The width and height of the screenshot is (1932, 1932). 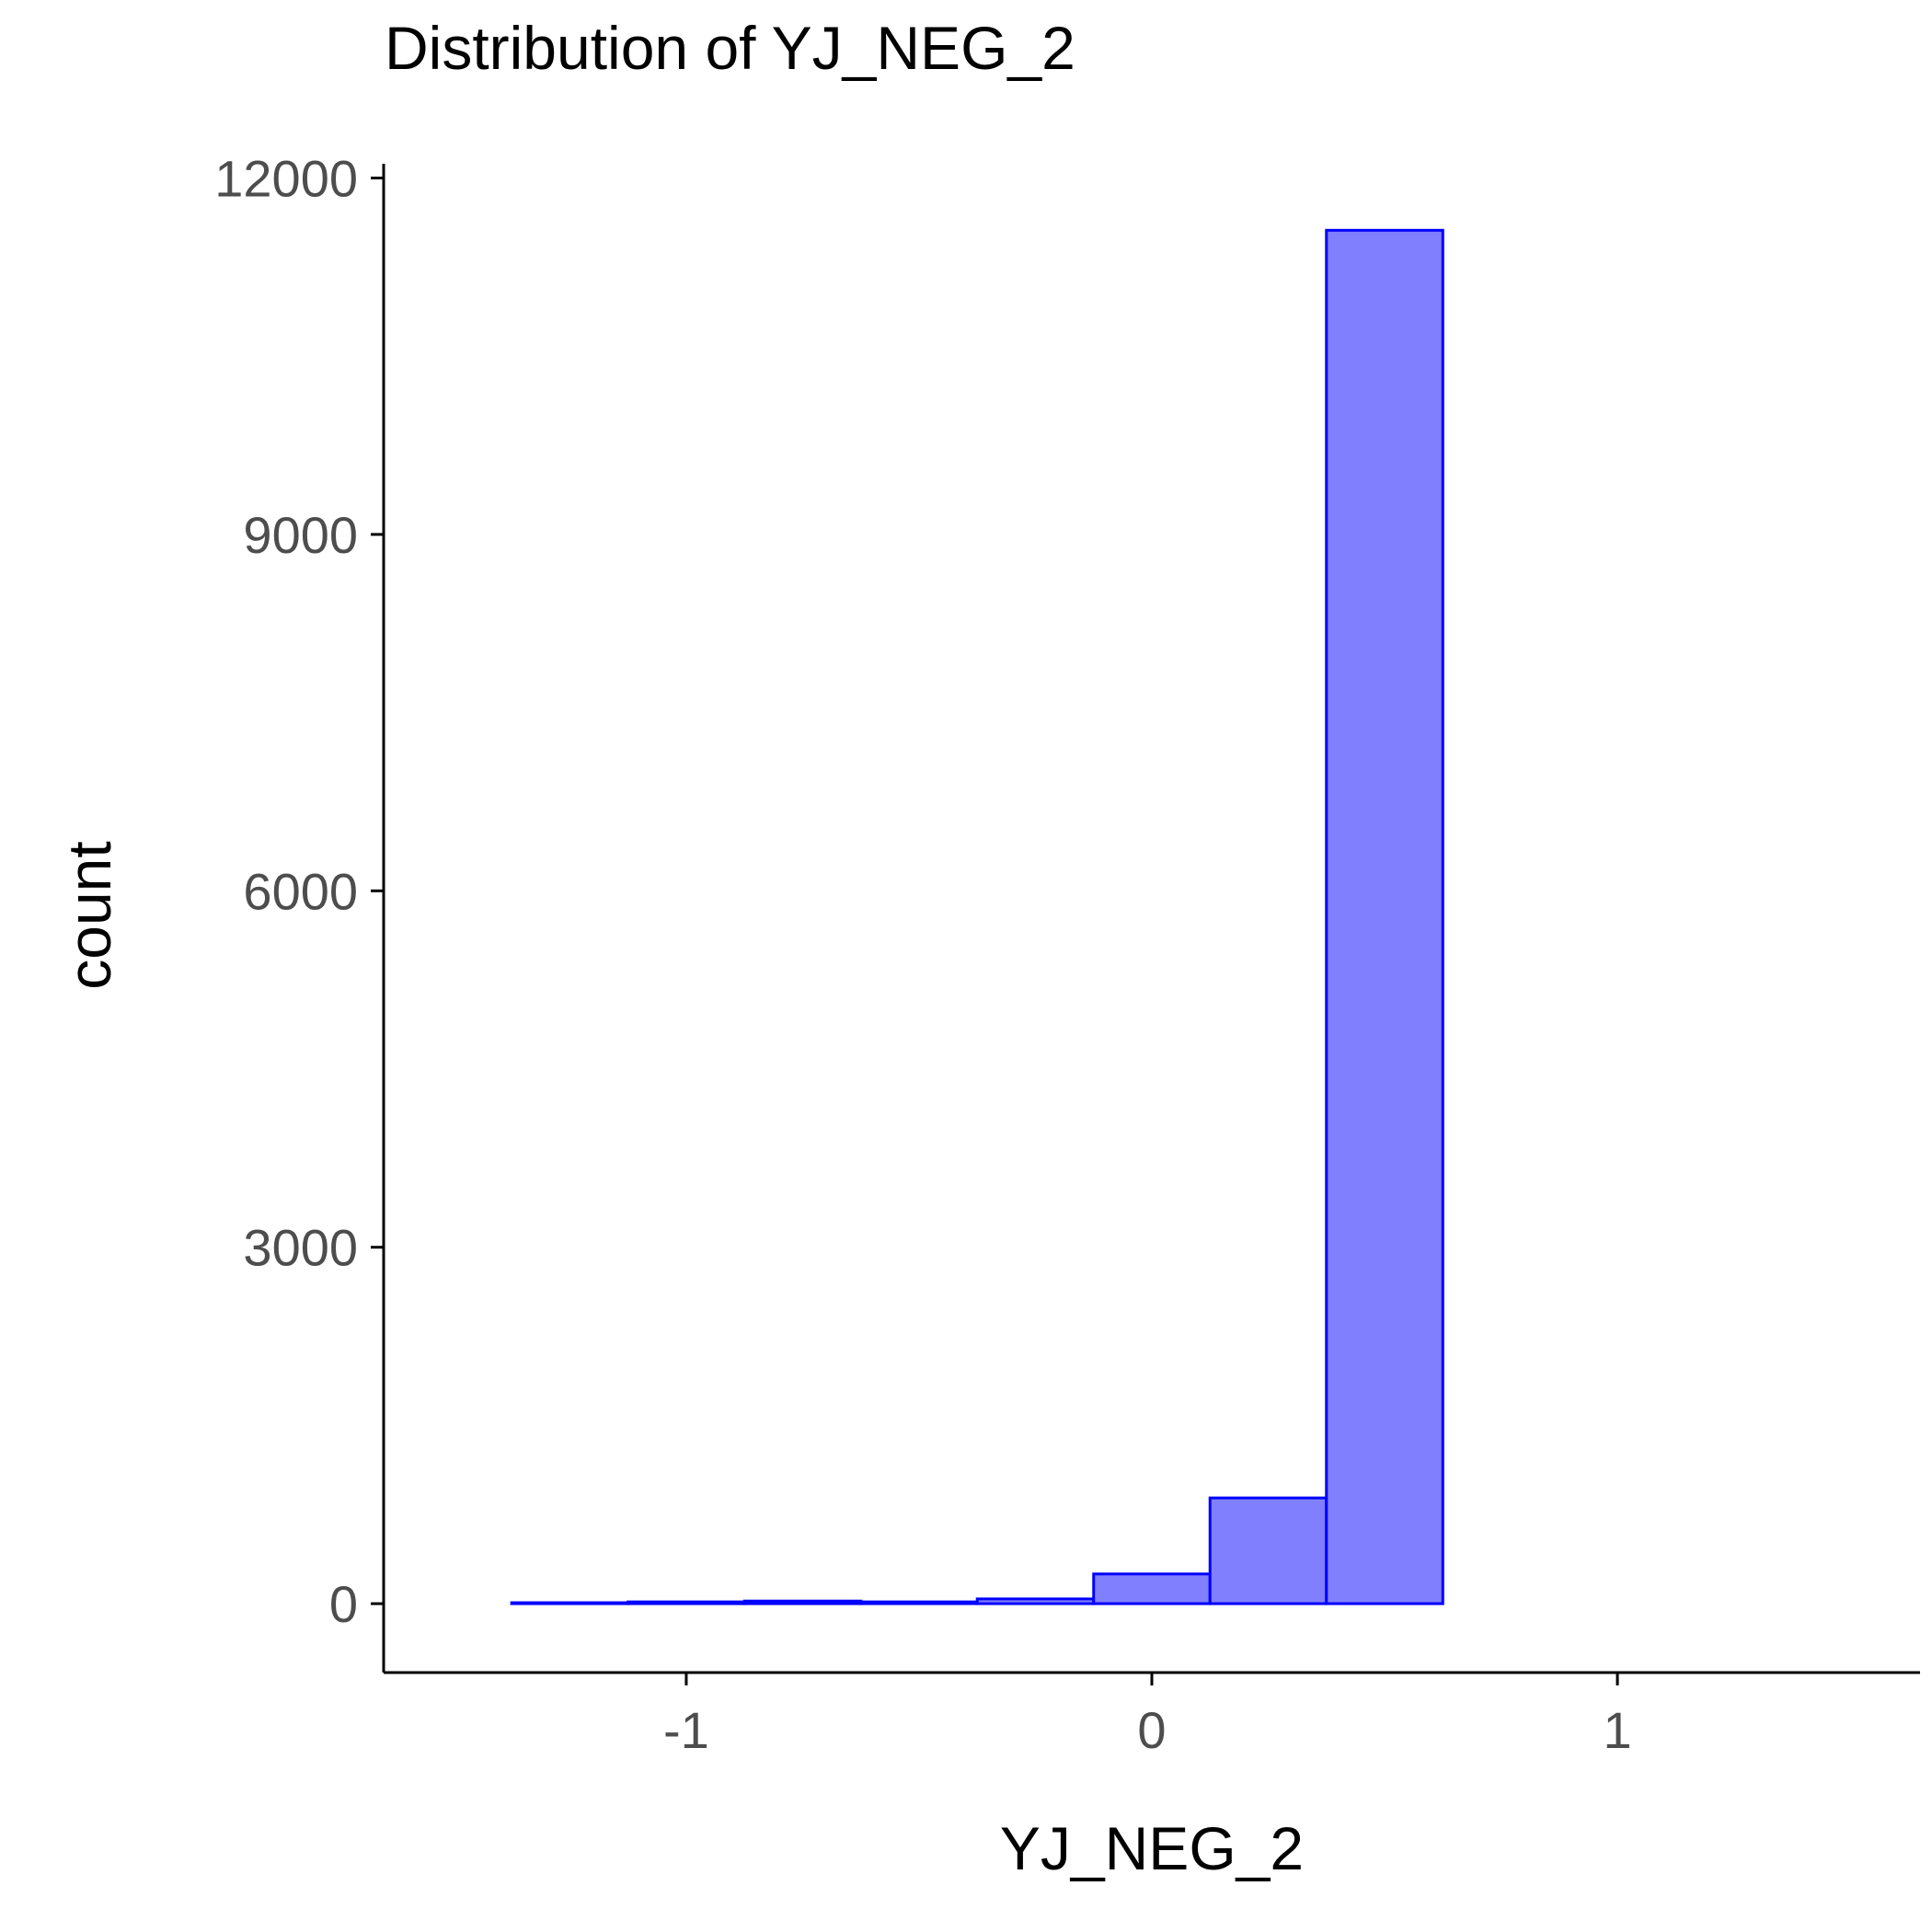 I want to click on x-tick-label: 1, so click(x=1617, y=1730).